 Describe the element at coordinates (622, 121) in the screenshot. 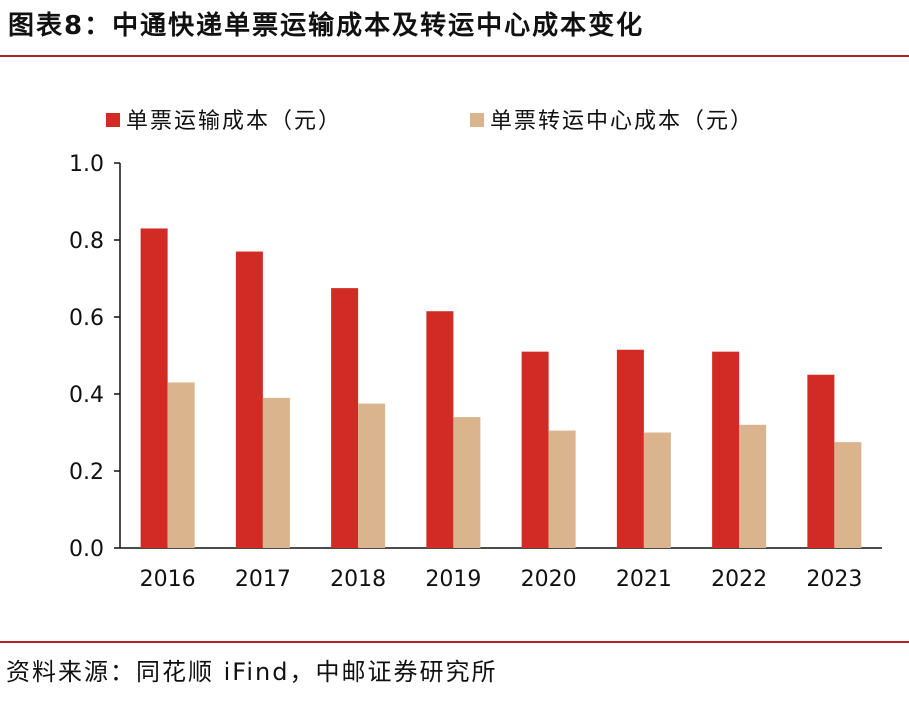

I see `legend-label-center: 单票转运中心成本（元）` at that location.